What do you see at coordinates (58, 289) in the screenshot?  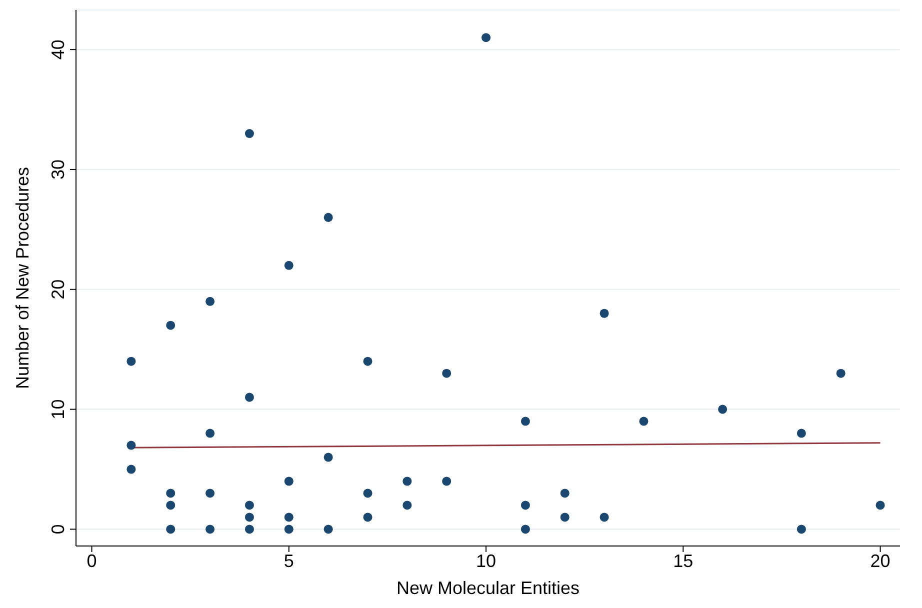 I see `y-tick-label: 20` at bounding box center [58, 289].